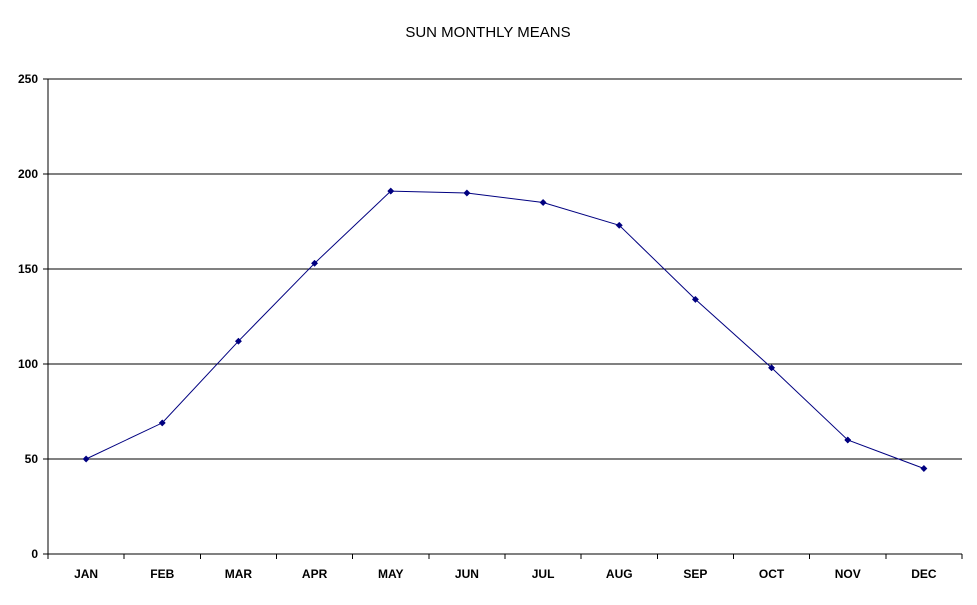 The image size is (977, 605). I want to click on x-tick-label-feb: FEB, so click(162, 574).